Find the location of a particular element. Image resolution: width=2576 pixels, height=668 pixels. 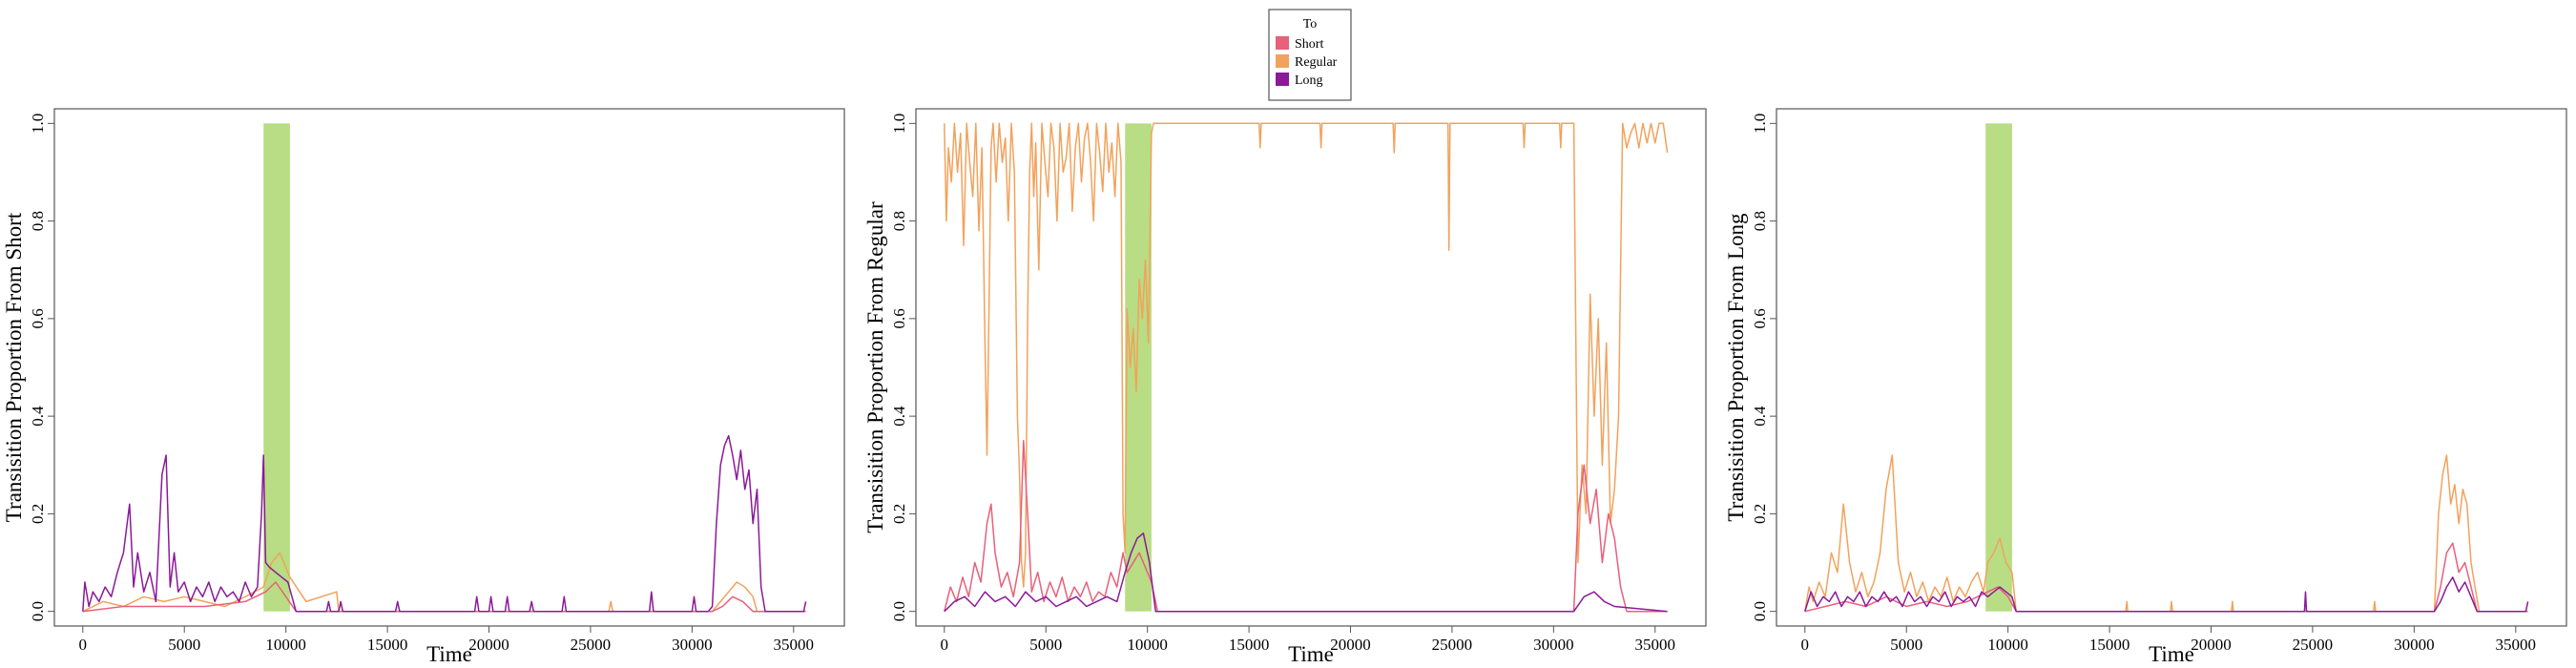

legend-label-regular: Regular is located at coordinates (1316, 62).